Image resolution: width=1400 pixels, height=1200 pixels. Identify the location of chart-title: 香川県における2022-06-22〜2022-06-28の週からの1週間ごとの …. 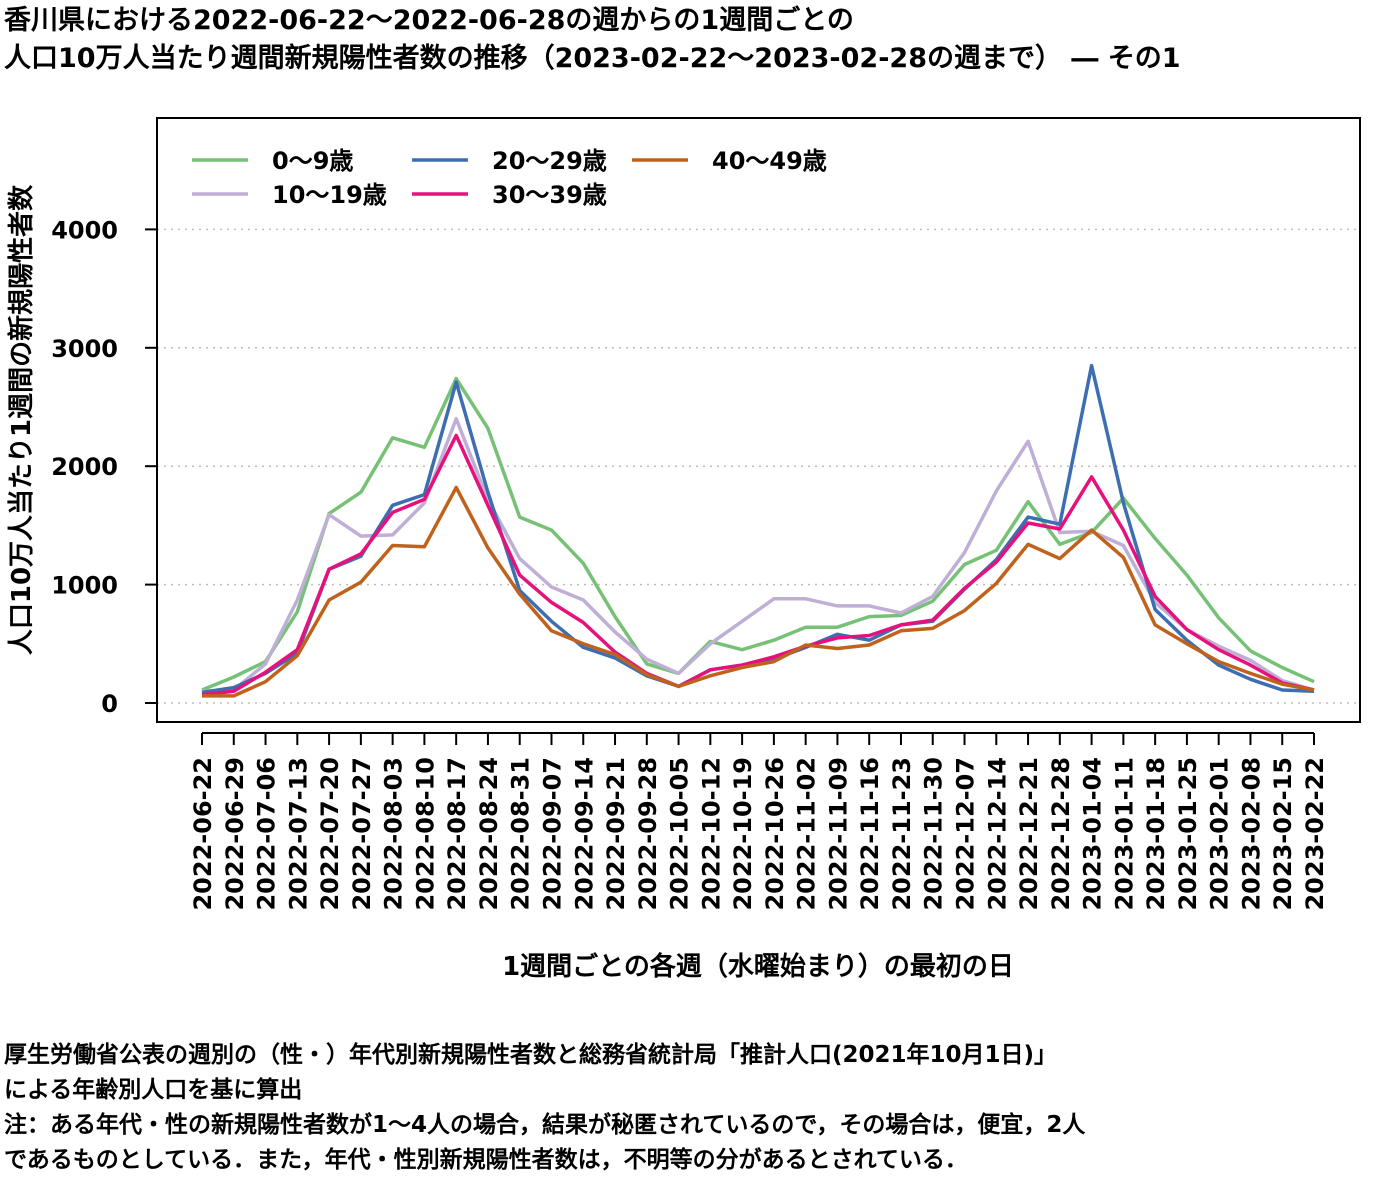
(592, 40).